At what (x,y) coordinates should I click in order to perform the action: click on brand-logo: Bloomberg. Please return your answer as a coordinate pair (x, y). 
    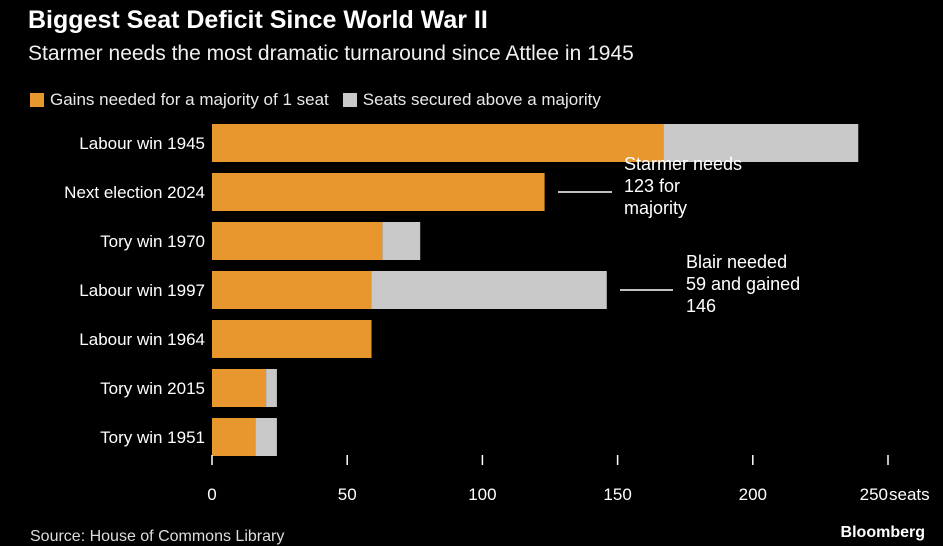
    Looking at the image, I should click on (882, 532).